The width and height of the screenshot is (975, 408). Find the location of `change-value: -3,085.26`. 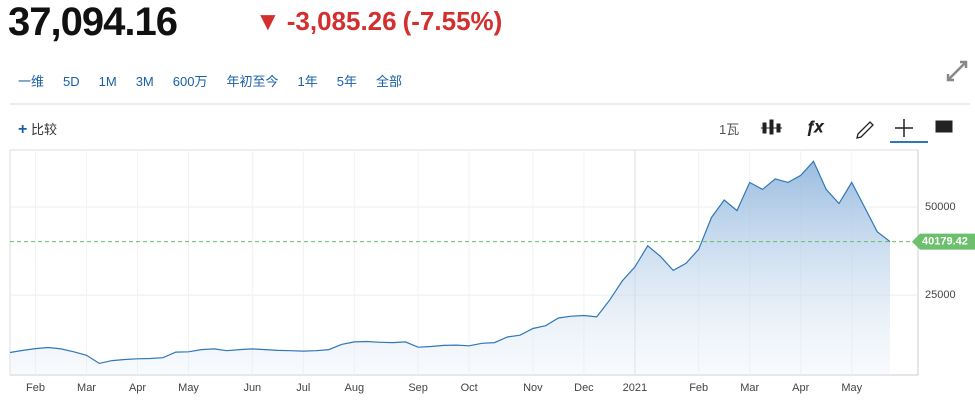

change-value: -3,085.26 is located at coordinates (341, 21).